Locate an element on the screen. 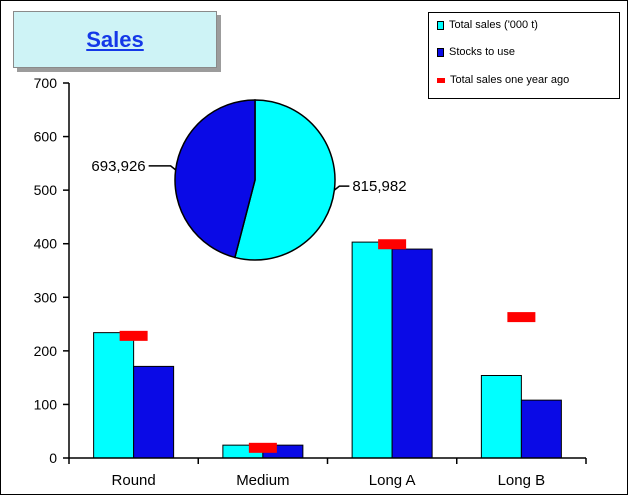 The image size is (628, 495). x-tick-label: Long A is located at coordinates (392, 480).